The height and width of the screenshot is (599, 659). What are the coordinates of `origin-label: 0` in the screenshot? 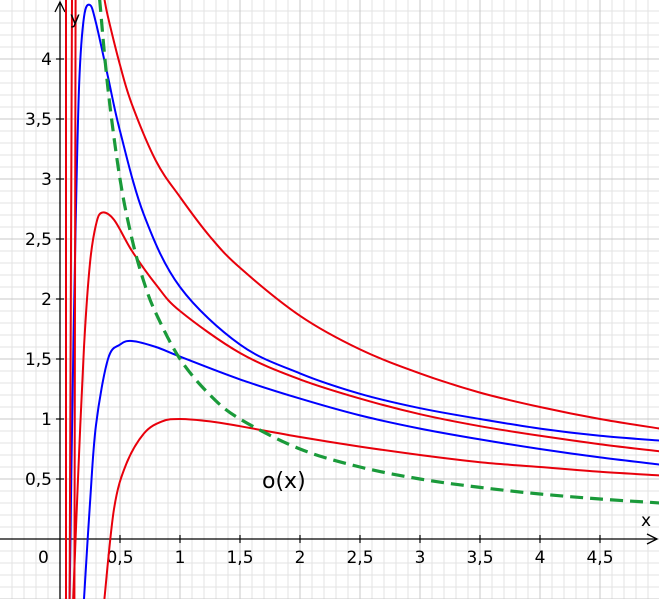 It's located at (43, 558).